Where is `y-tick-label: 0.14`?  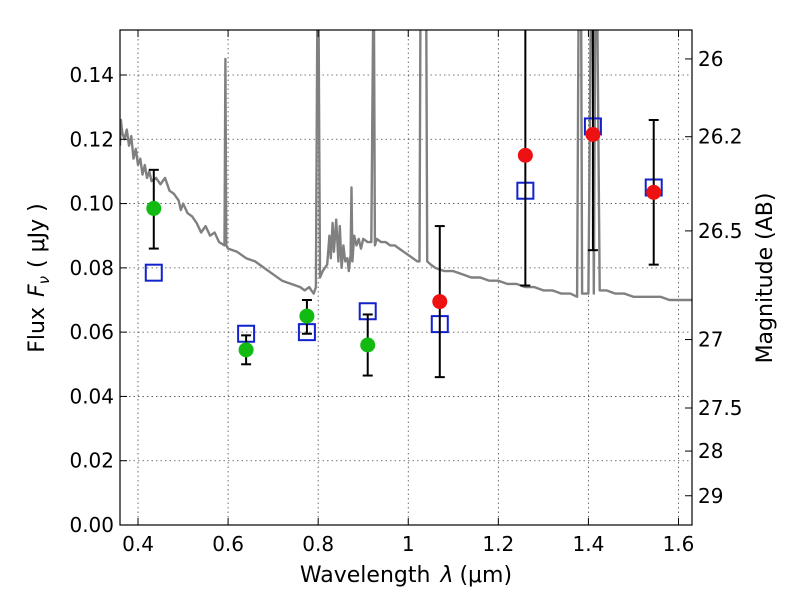
y-tick-label: 0.14 is located at coordinates (91, 75).